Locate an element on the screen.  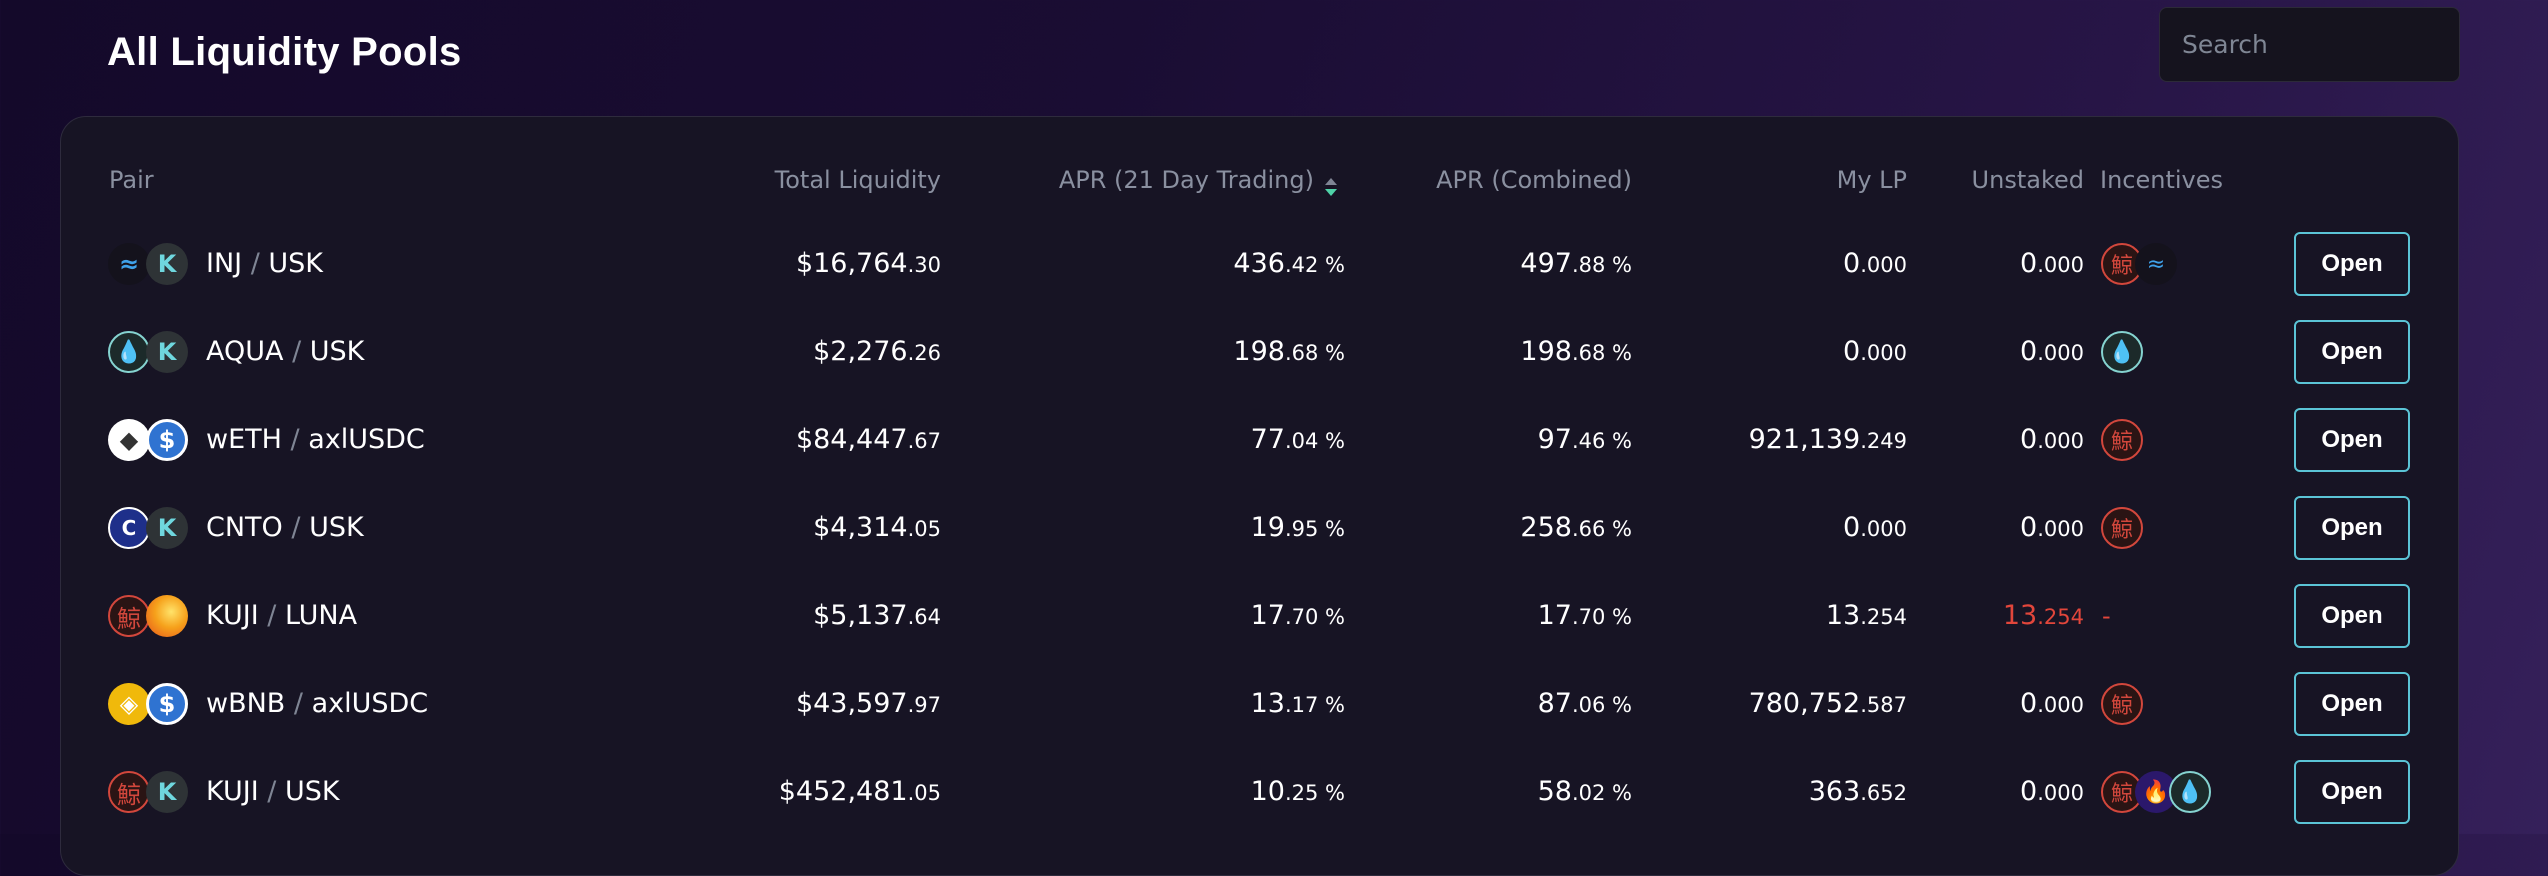
total-liquidity-decimals: .67 is located at coordinates (924, 441).